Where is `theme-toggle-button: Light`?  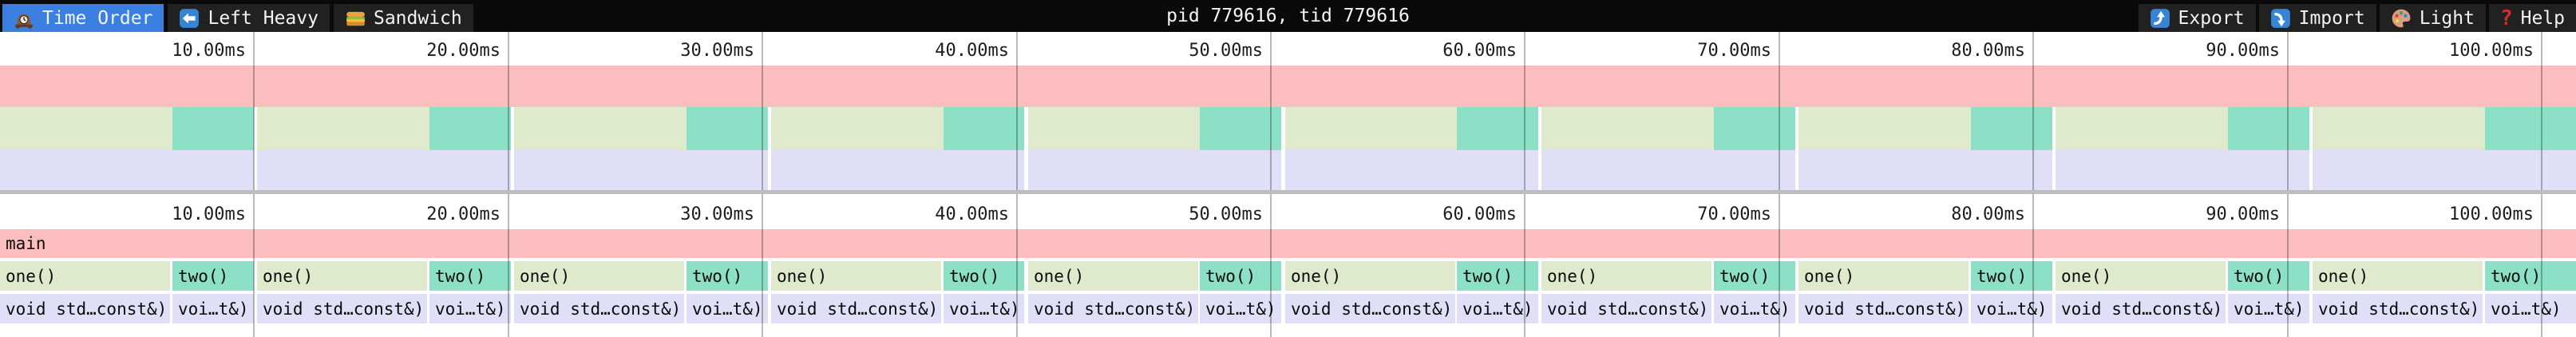
theme-toggle-button: Light is located at coordinates (2433, 18).